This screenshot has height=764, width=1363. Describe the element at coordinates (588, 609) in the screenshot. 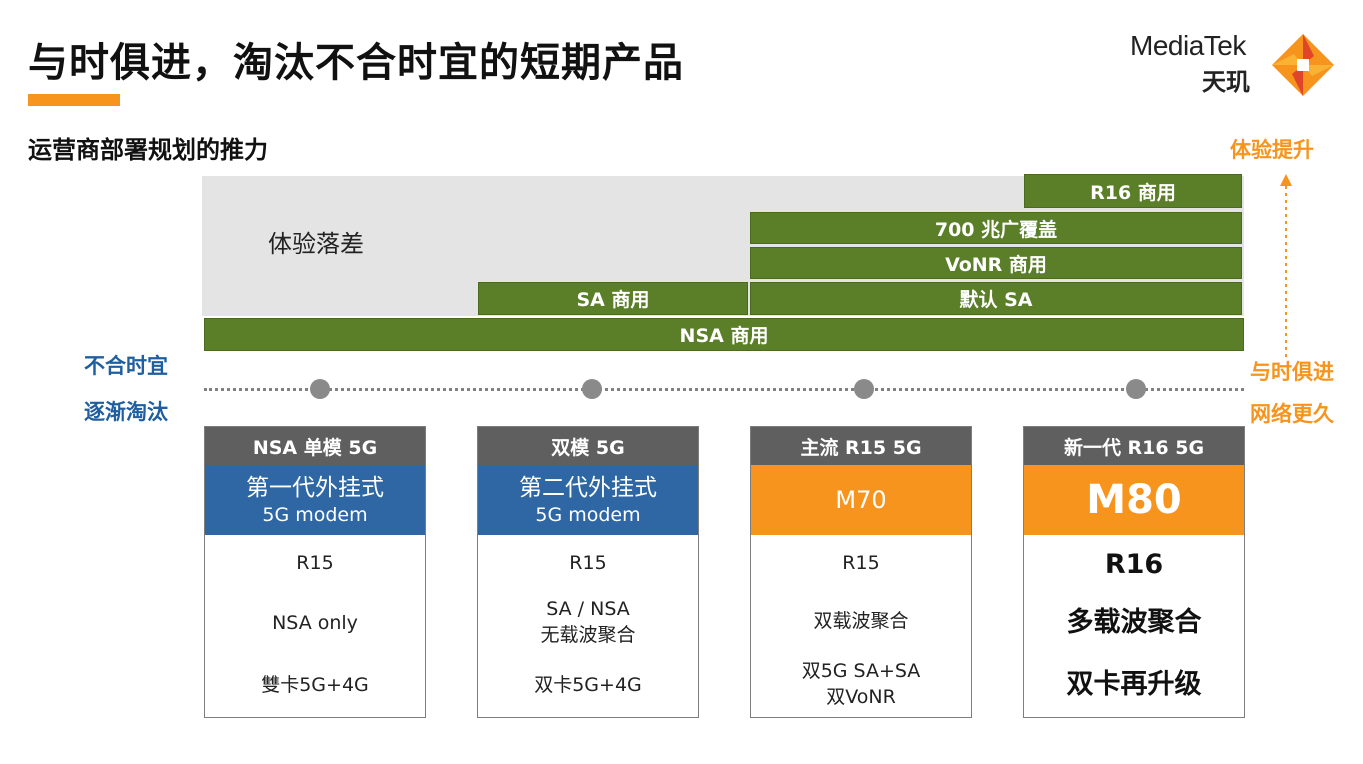

I see `spec-network: SA / NSA` at that location.